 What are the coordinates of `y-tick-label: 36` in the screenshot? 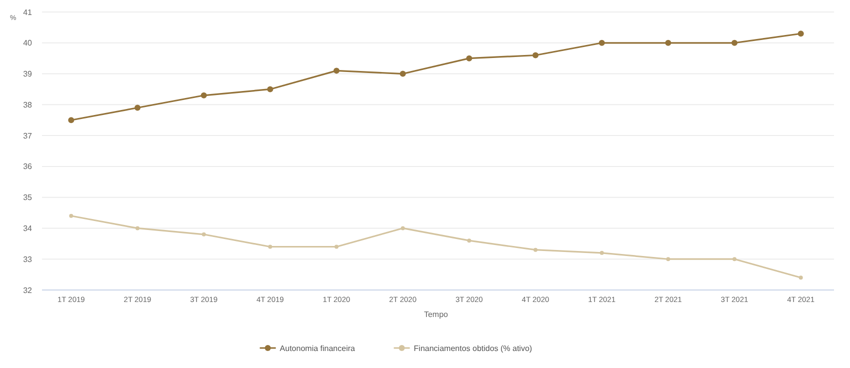 It's located at (28, 167).